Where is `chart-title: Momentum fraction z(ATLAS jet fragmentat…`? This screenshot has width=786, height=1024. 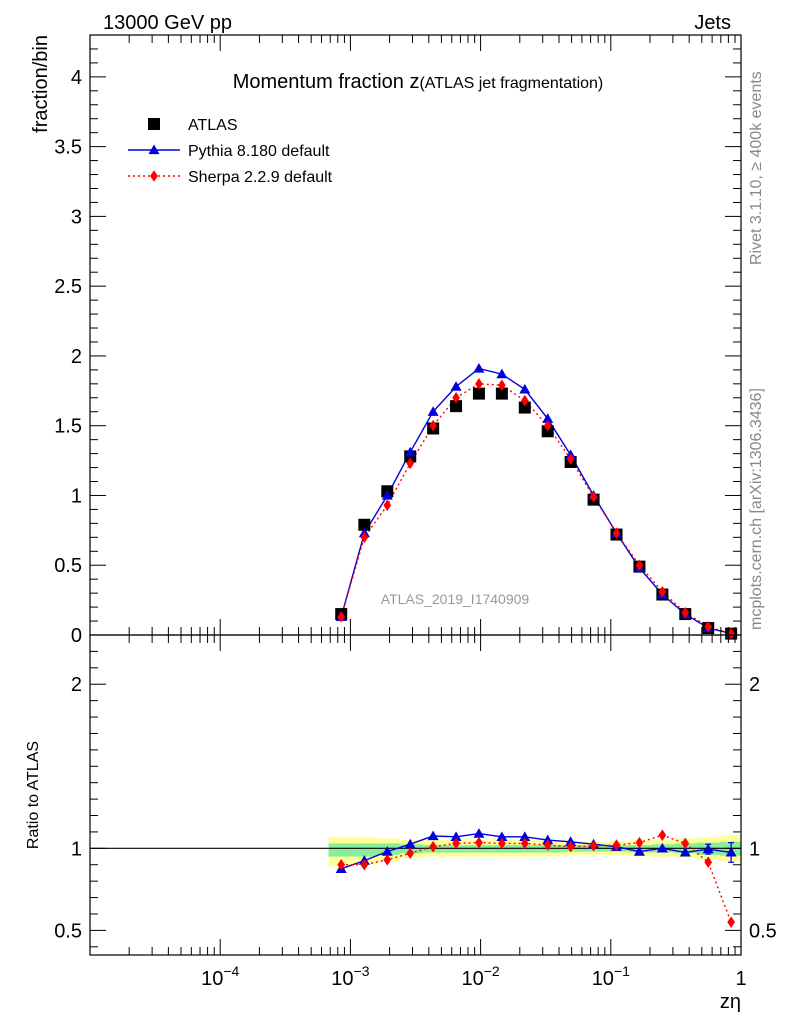
chart-title: Momentum fraction z(ATLAS jet fragmentat… is located at coordinates (418, 82).